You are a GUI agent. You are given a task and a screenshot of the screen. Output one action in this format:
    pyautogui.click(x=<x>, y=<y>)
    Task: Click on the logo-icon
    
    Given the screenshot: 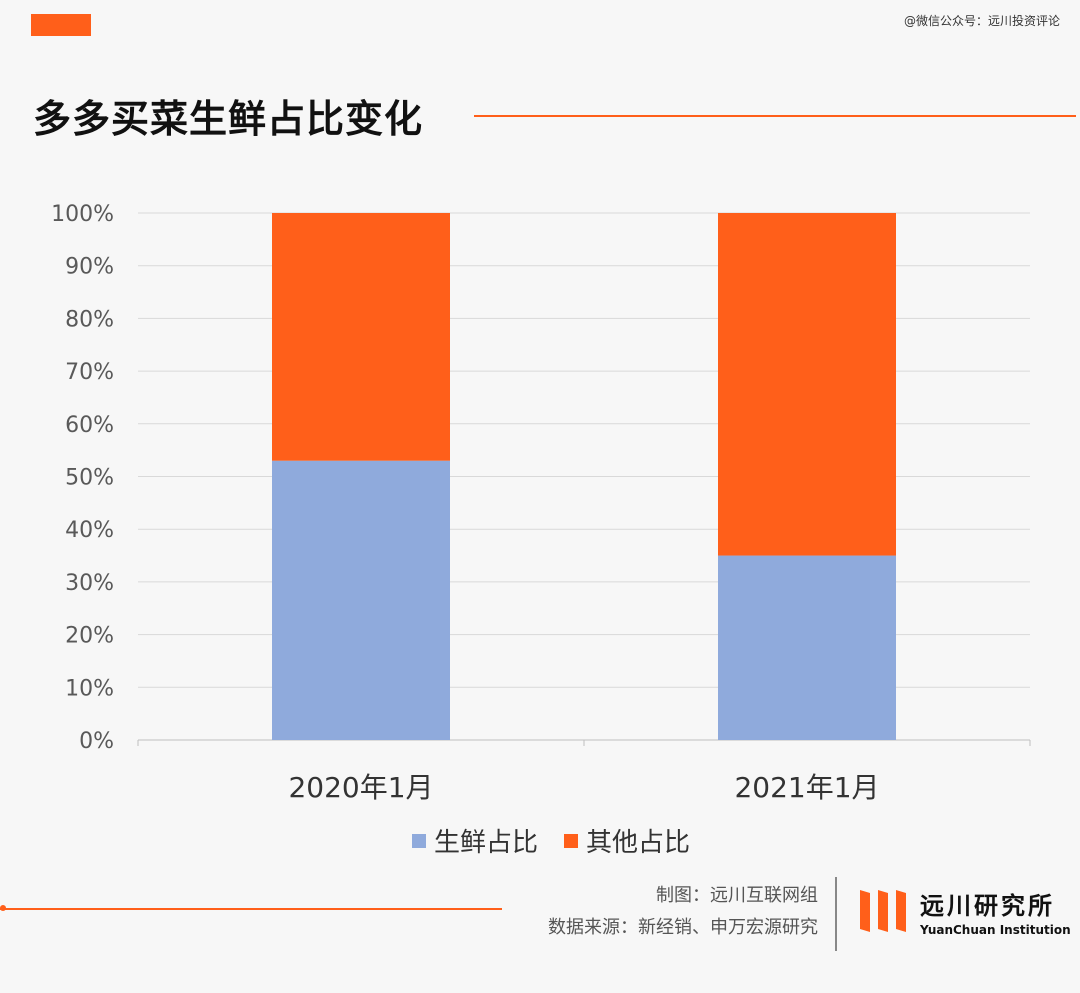 What is the action you would take?
    pyautogui.click(x=883, y=911)
    